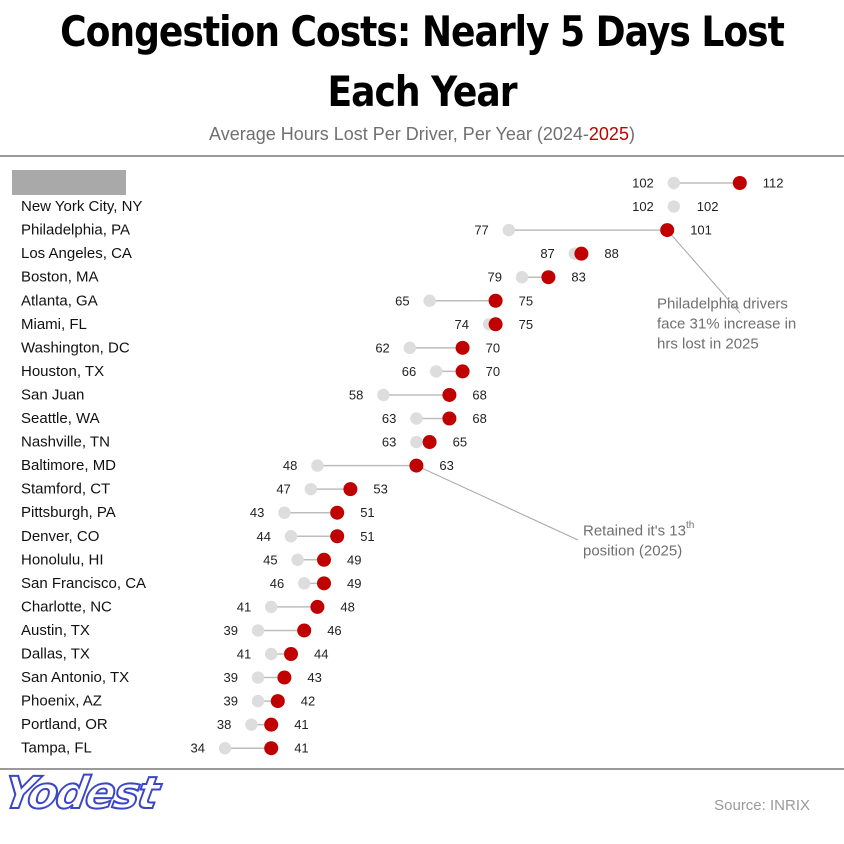  Describe the element at coordinates (69, 182) in the screenshot. I see `redacted-category-label` at that location.